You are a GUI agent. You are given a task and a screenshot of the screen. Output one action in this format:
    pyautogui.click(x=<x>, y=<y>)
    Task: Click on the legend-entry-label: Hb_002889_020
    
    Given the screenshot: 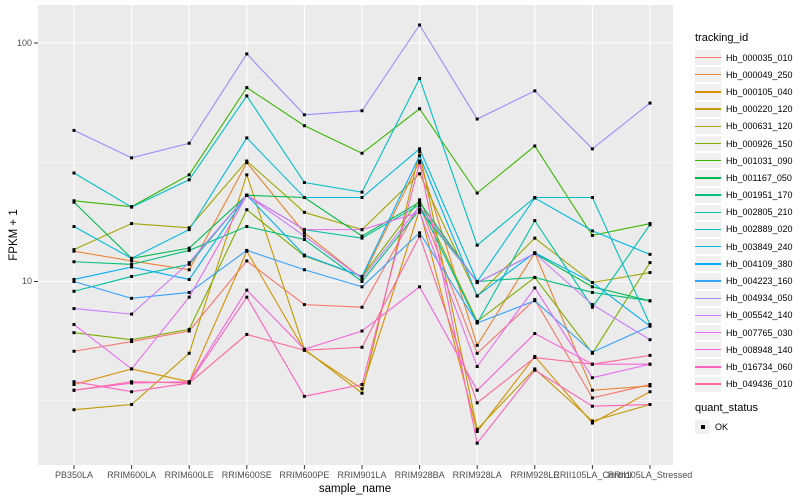 What is the action you would take?
    pyautogui.click(x=759, y=229)
    